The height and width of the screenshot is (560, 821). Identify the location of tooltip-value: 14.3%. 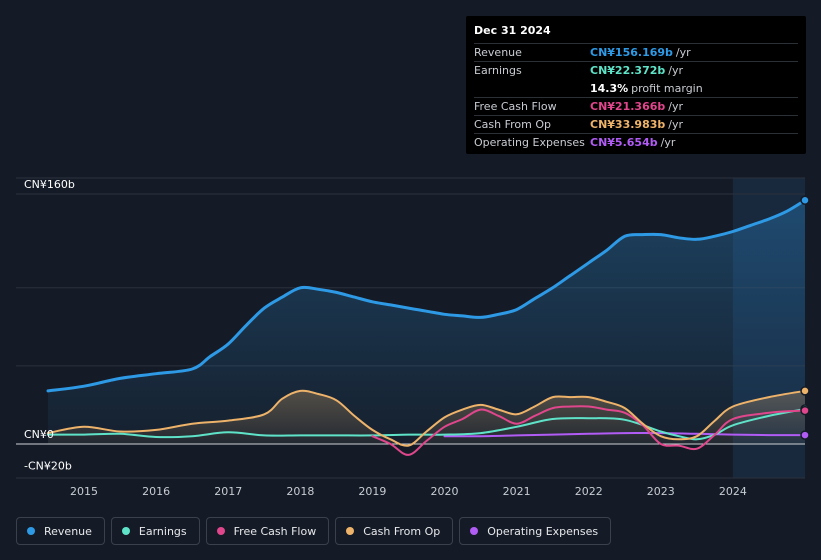
(609, 88).